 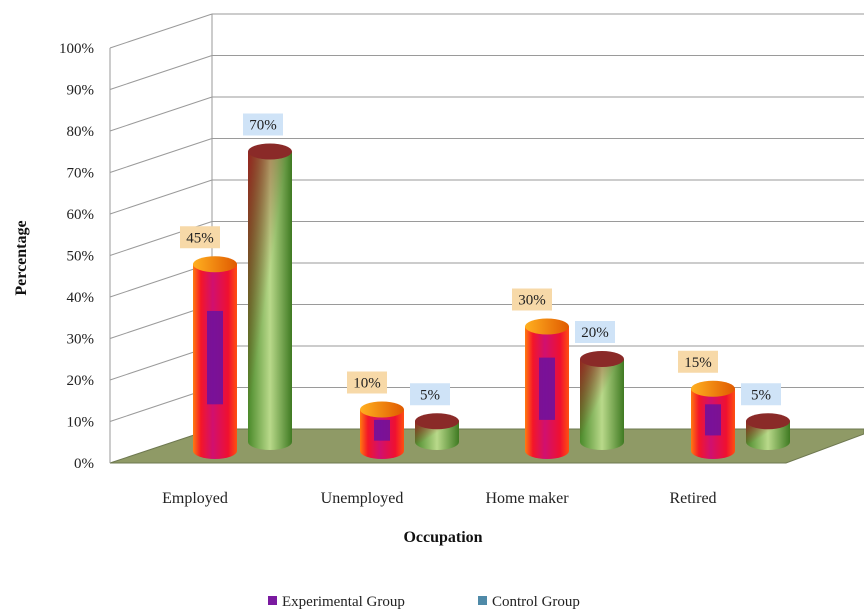 I want to click on x-tick-label: Unemployed, so click(x=362, y=498).